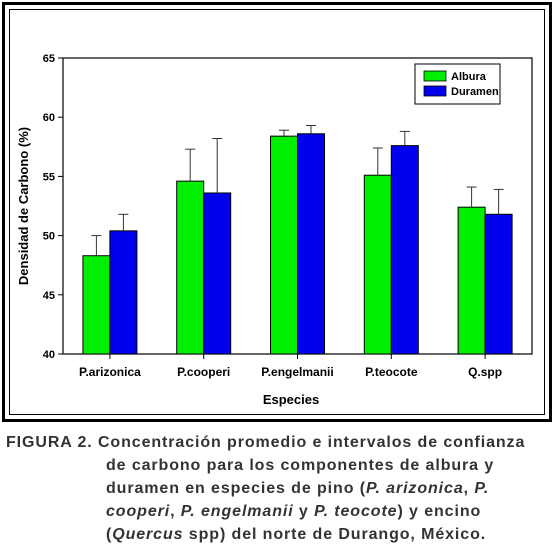 This screenshot has height=546, width=555. I want to click on caption-italic: P. engelmanii, so click(237, 511).